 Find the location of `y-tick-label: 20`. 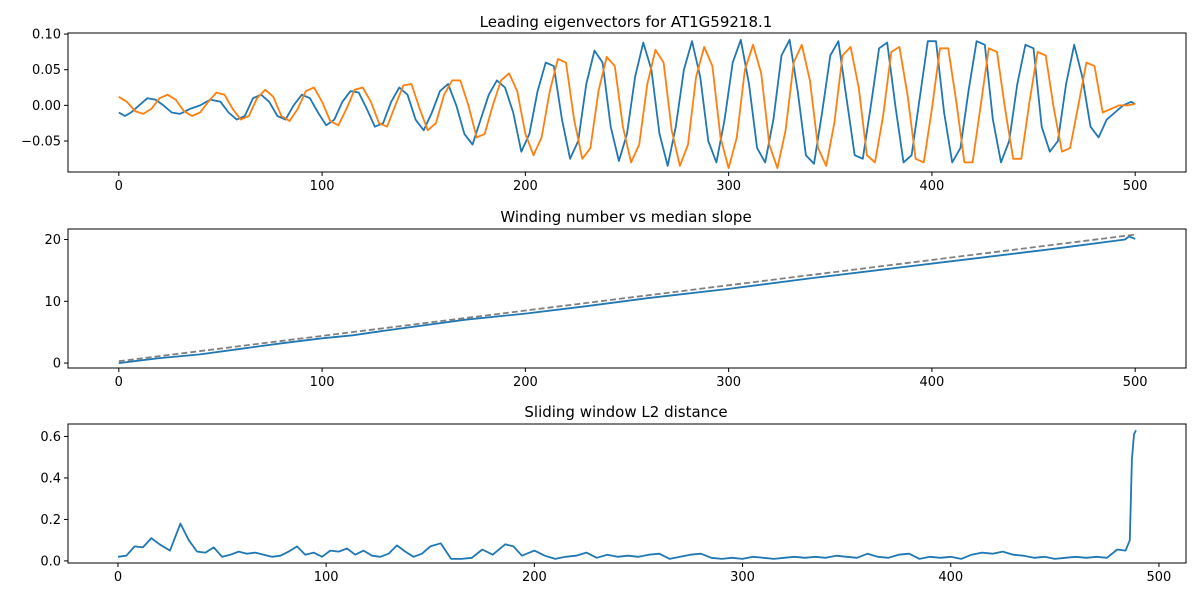

y-tick-label: 20 is located at coordinates (52, 240).